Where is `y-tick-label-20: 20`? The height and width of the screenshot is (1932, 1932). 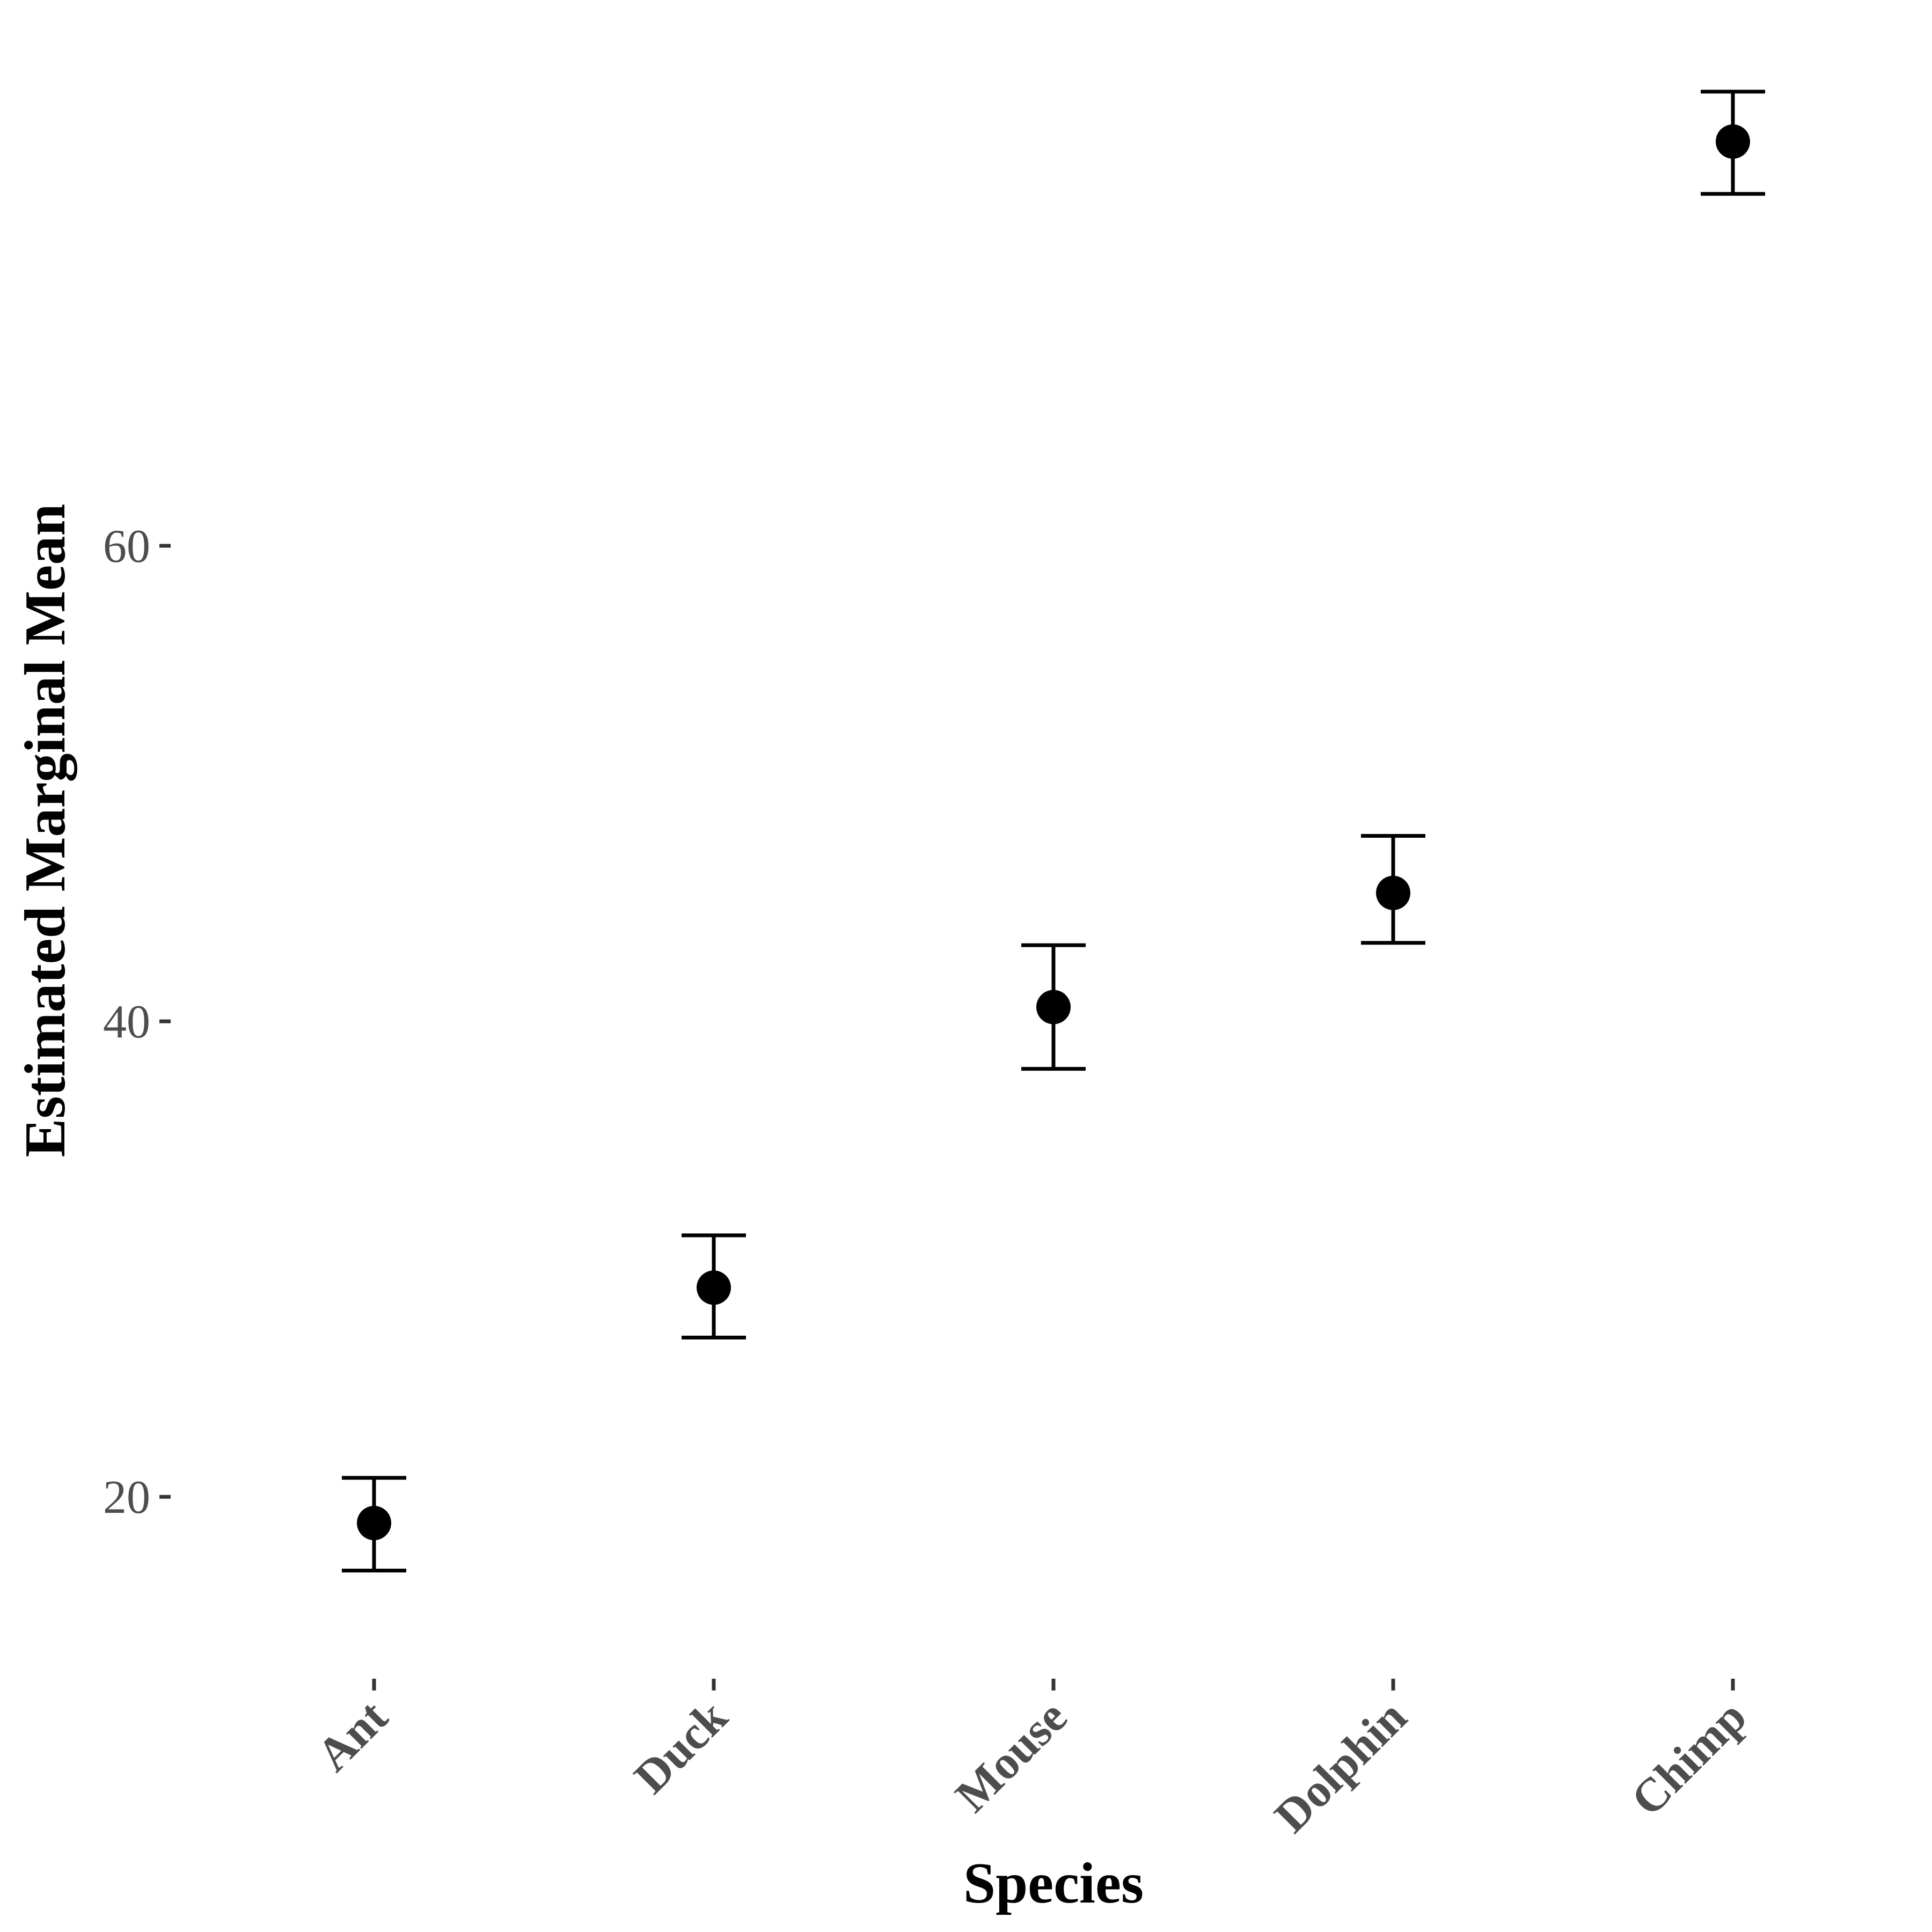 y-tick-label-20: 20 is located at coordinates (126, 1498).